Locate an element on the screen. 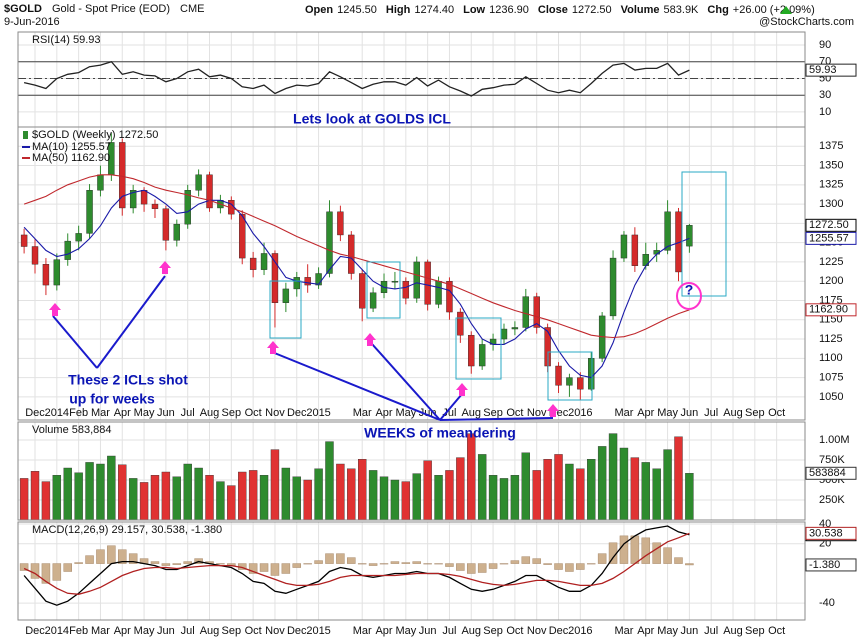  quote-label: Close is located at coordinates (553, 10).